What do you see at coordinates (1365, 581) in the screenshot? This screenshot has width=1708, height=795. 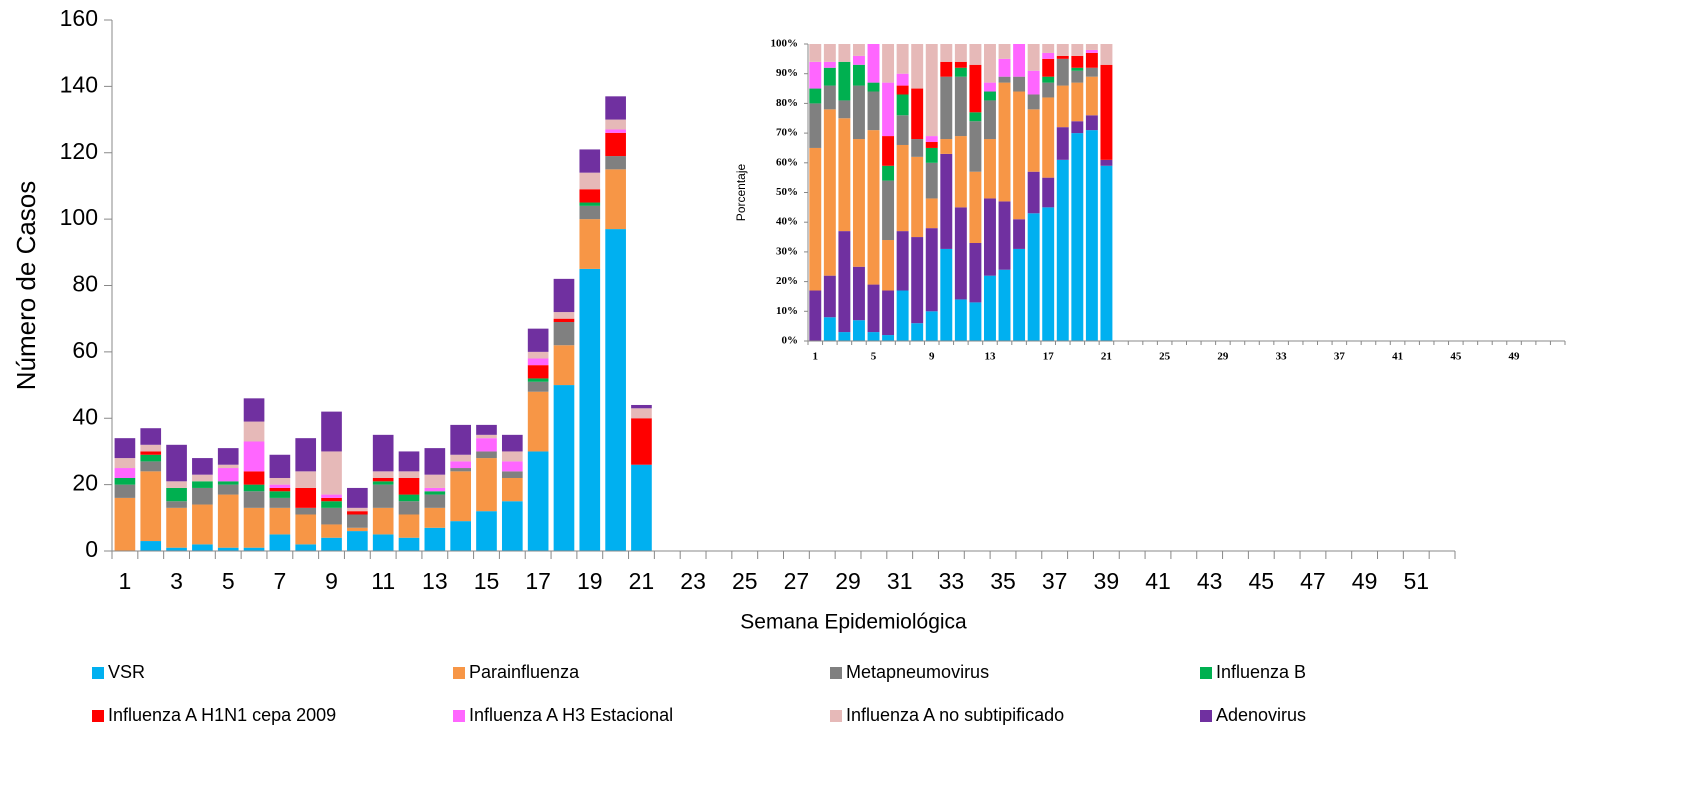 I see `x-tick-label: 49` at bounding box center [1365, 581].